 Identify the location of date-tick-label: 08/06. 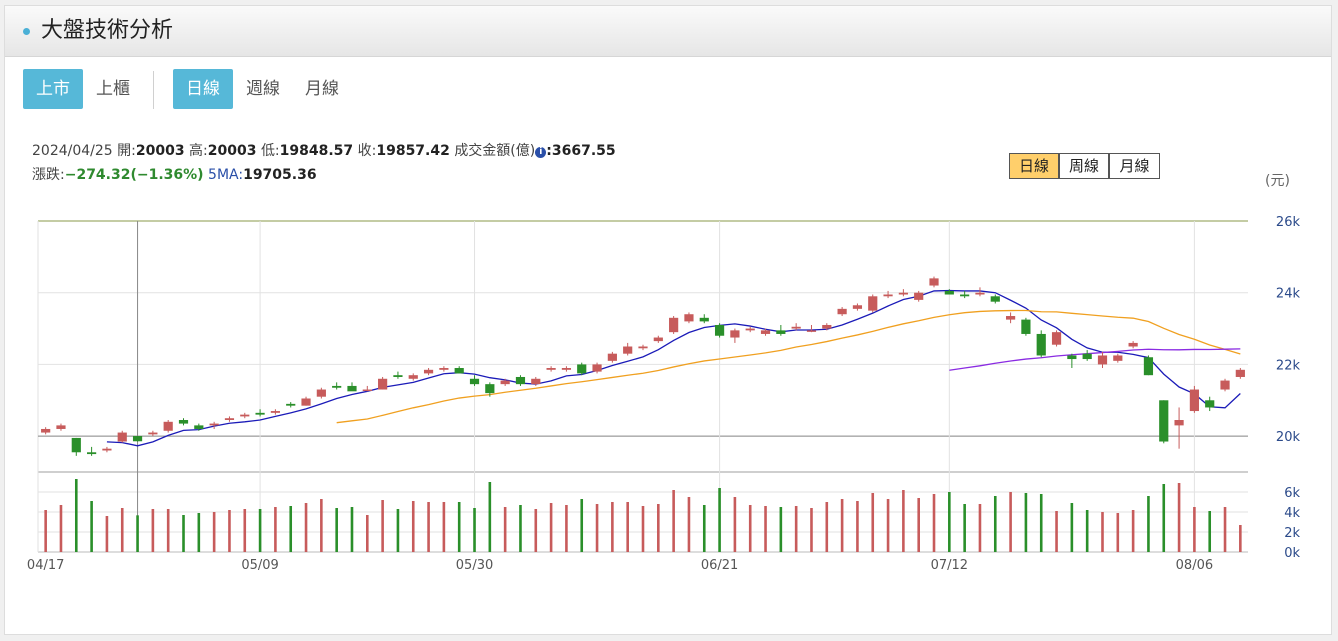
(1194, 565).